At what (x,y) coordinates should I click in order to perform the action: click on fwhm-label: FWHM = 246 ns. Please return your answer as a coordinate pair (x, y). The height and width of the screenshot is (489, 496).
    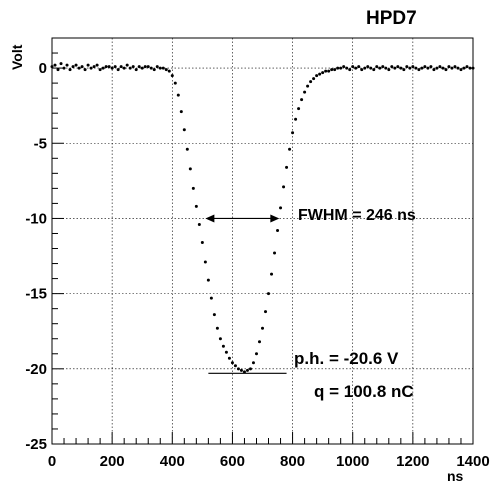
    Looking at the image, I should click on (357, 215).